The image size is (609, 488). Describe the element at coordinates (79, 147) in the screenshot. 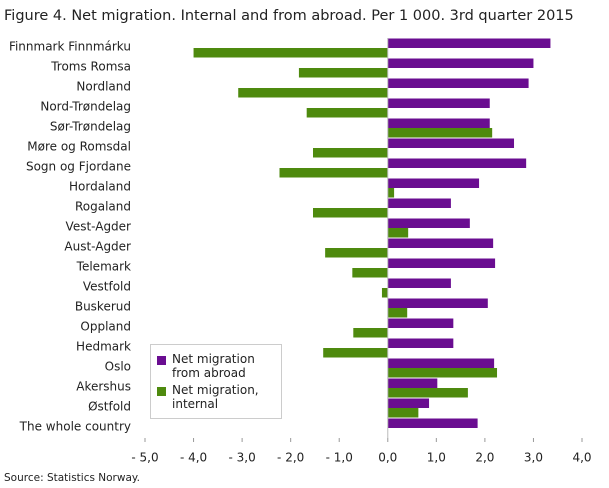

I see `y-tick-label: Møre og Romsdal` at that location.